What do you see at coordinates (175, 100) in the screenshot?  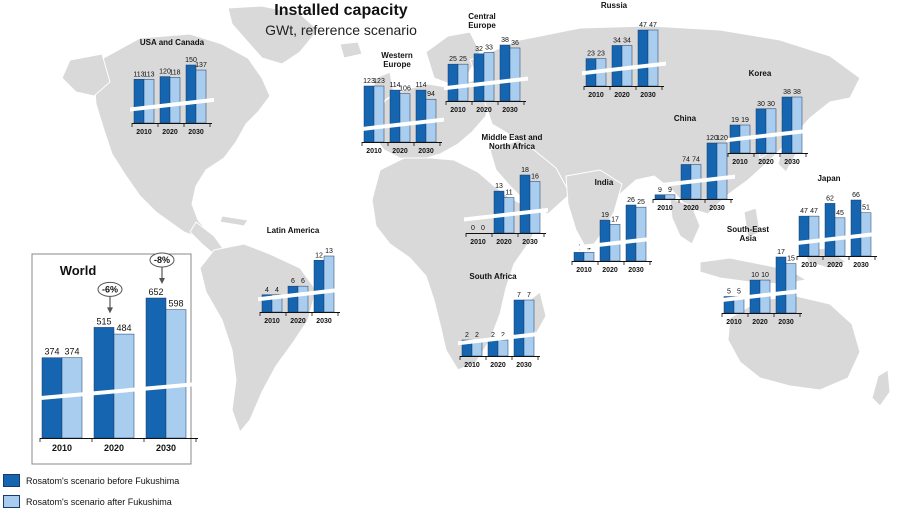 I see `bar-usa-and-canada-2020-after` at bounding box center [175, 100].